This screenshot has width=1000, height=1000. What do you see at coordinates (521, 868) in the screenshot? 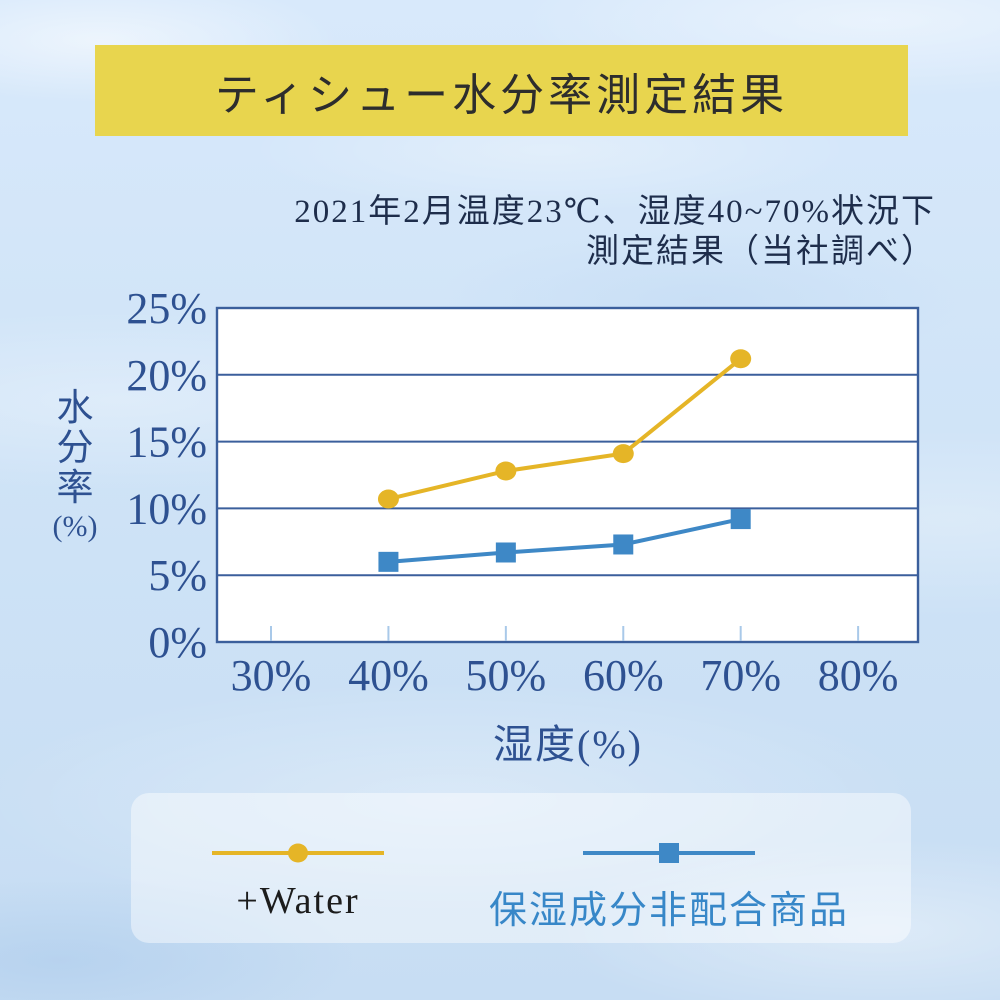
I see `legend-panel: +Water 保湿成分非配合商品` at bounding box center [521, 868].